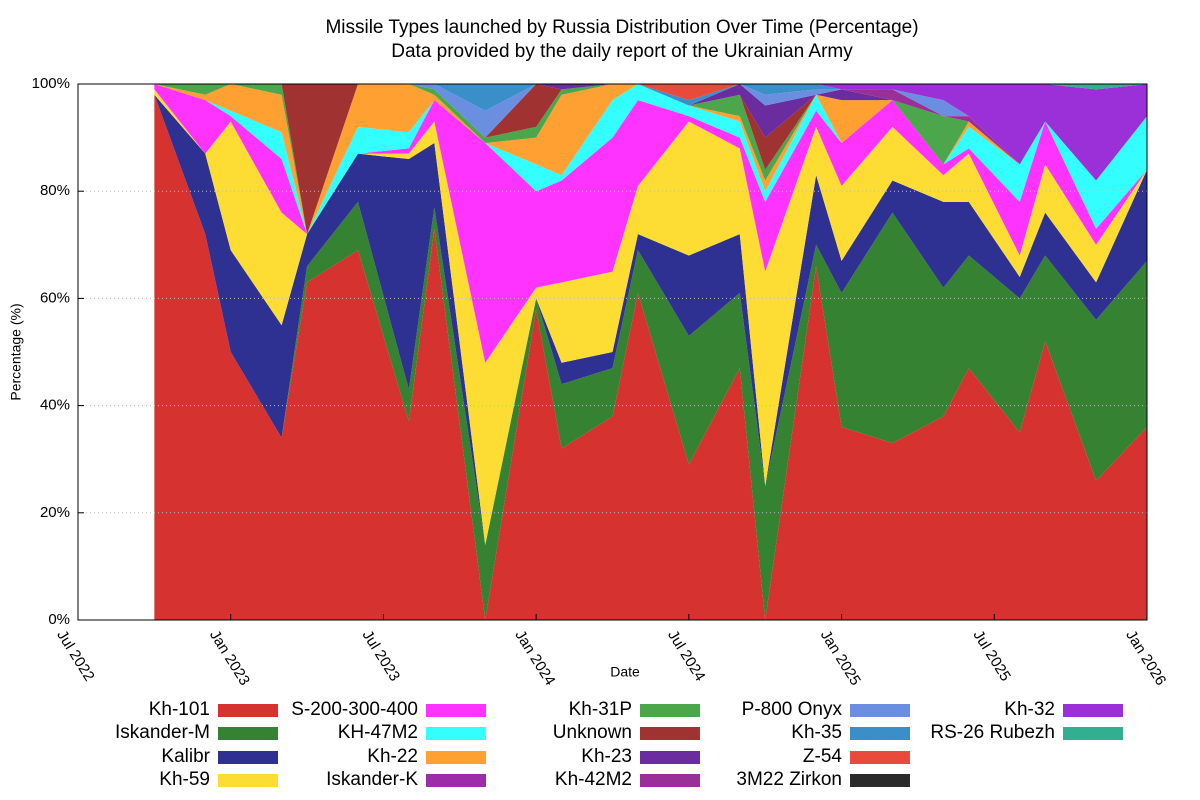 Image resolution: width=1200 pixels, height=800 pixels. I want to click on x-tick-label: Jul 2023, so click(381, 655).